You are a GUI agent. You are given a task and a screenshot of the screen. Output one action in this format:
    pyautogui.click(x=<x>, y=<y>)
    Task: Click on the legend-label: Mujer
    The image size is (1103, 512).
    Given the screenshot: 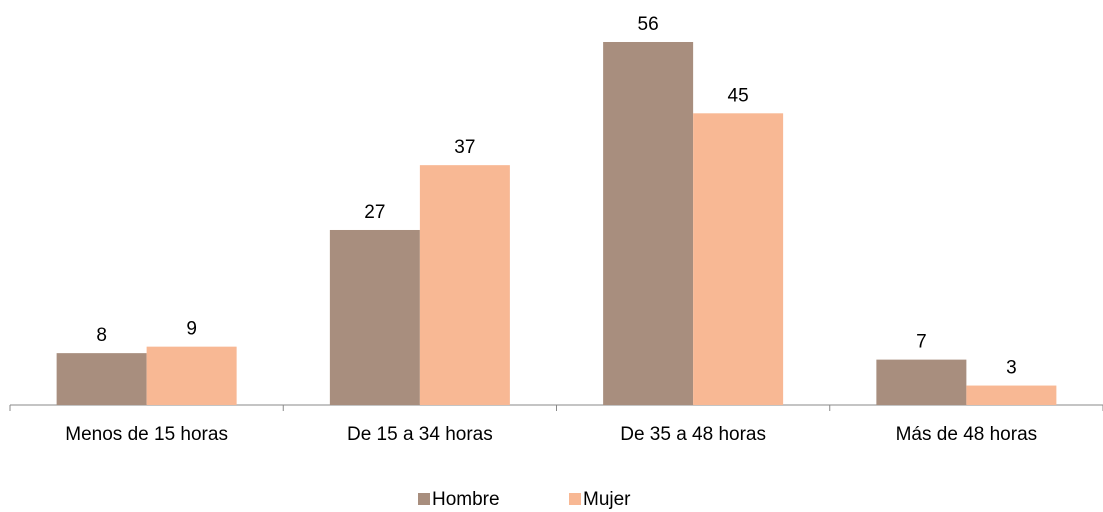 What is the action you would take?
    pyautogui.click(x=607, y=499)
    